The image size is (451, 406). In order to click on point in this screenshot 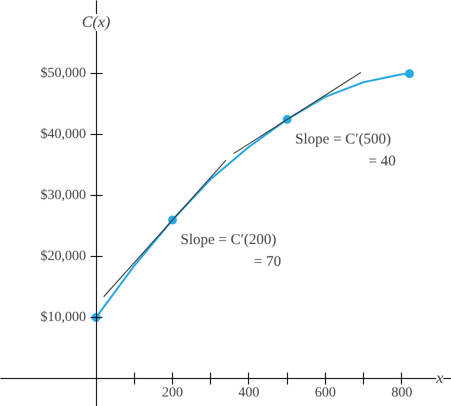, I will do `click(409, 73)`.